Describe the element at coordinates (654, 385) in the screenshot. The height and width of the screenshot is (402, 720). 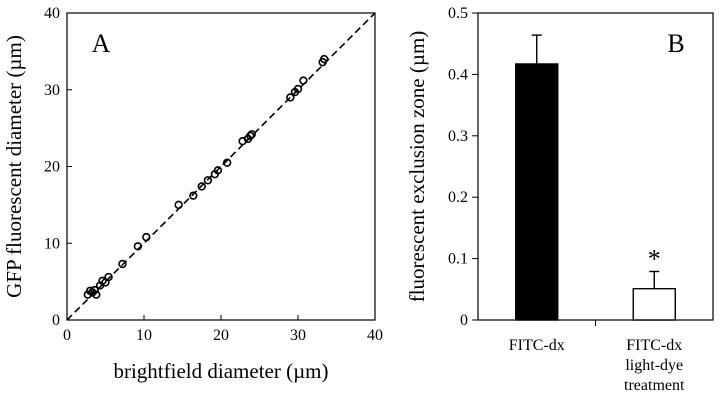
I see `category-label: treatment` at that location.